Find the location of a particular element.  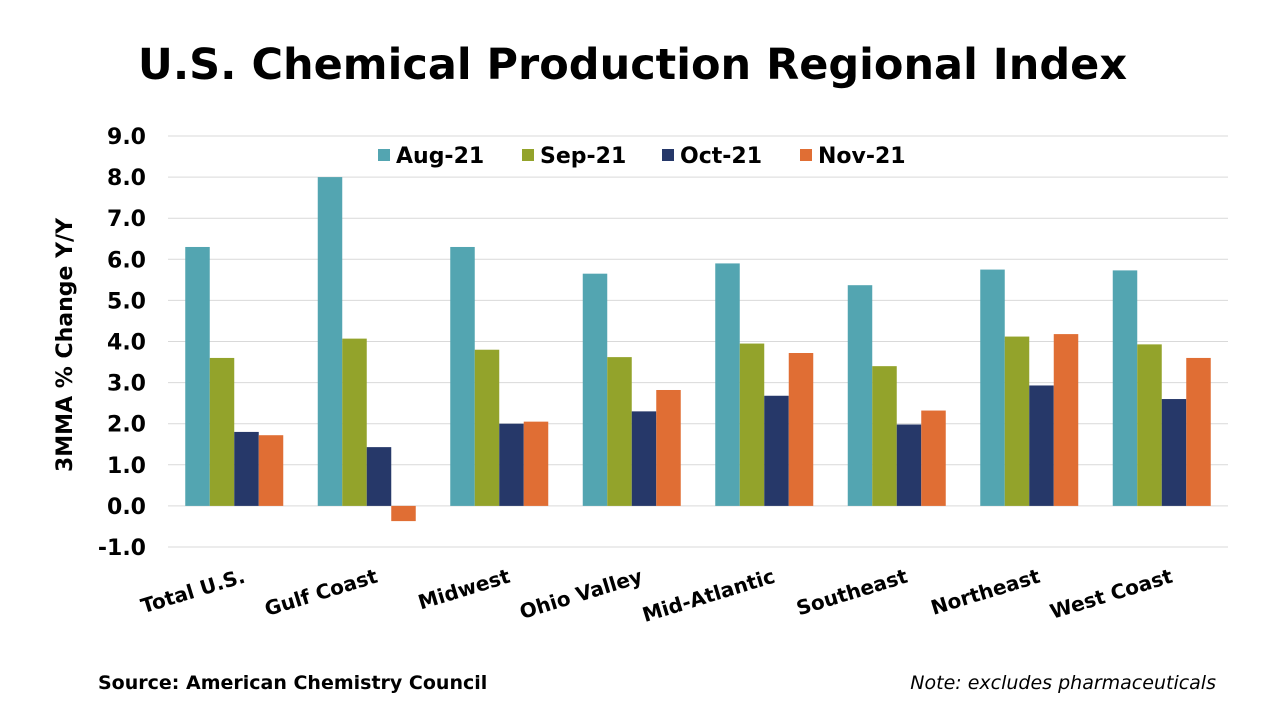

x-tick-label: Total U.S. is located at coordinates (193, 591).